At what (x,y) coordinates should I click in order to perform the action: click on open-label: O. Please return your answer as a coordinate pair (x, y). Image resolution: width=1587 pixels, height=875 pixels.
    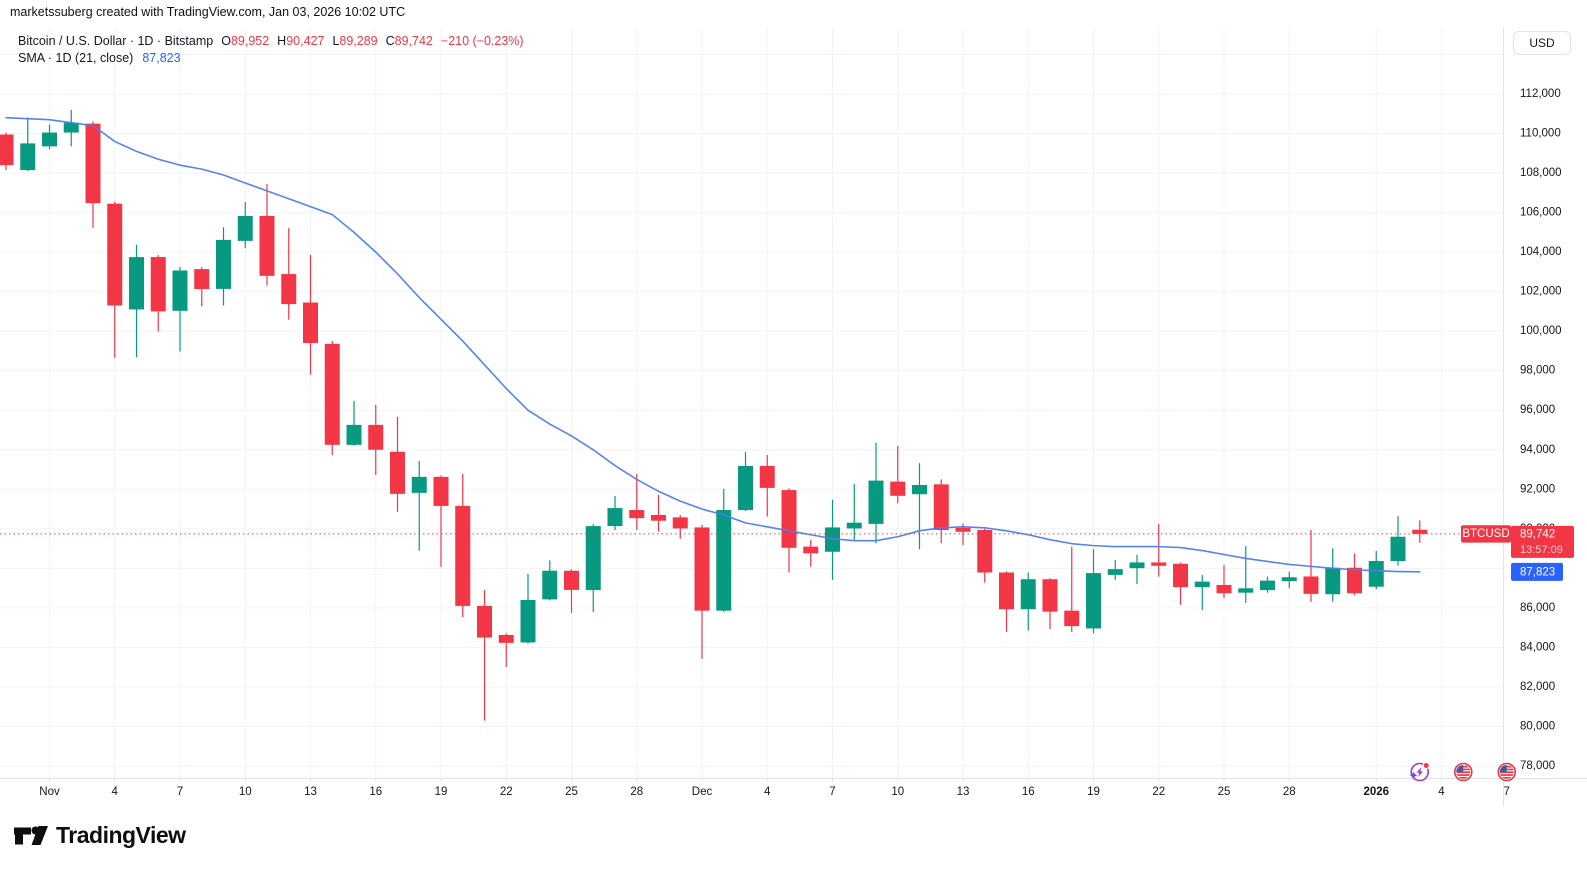
    Looking at the image, I should click on (226, 41).